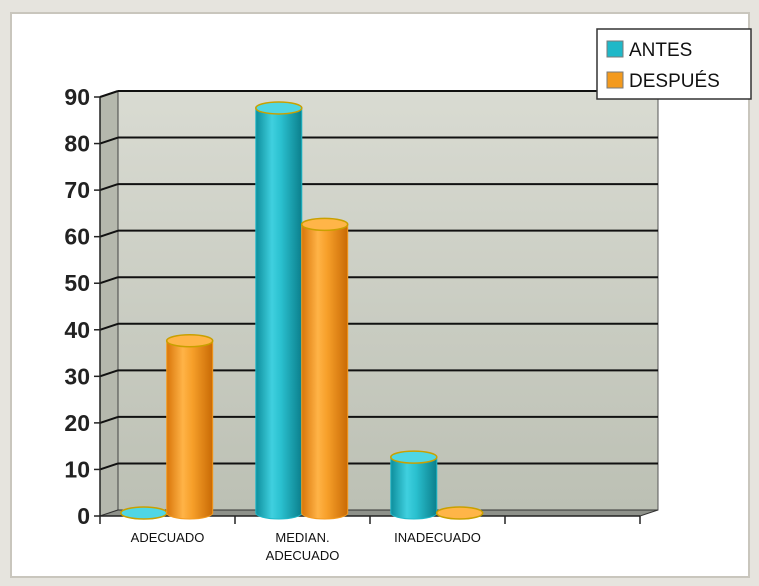 The width and height of the screenshot is (759, 586). Describe the element at coordinates (77, 144) in the screenshot. I see `y-tick-label: 80` at that location.